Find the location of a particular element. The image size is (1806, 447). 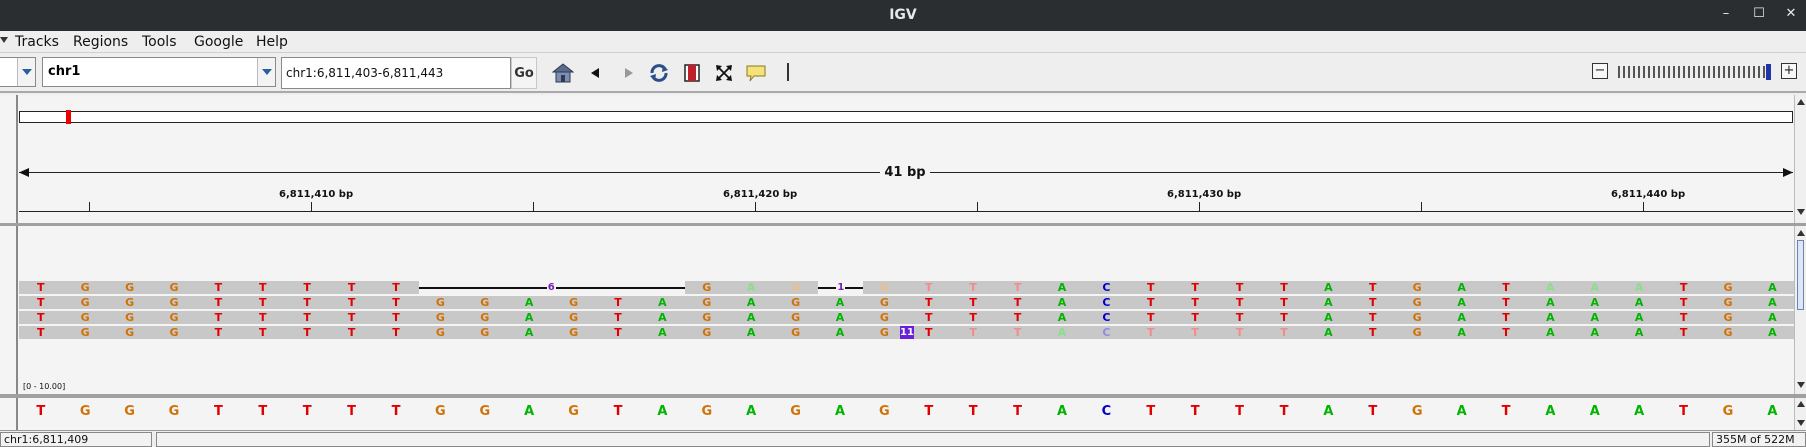

zoom-out-button: − is located at coordinates (1600, 71).